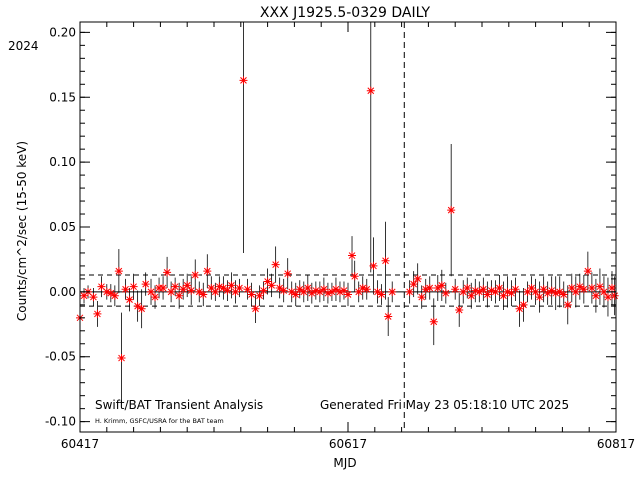 This screenshot has width=640, height=484. What do you see at coordinates (616, 444) in the screenshot?
I see `x-tick-label: 60817` at bounding box center [616, 444].